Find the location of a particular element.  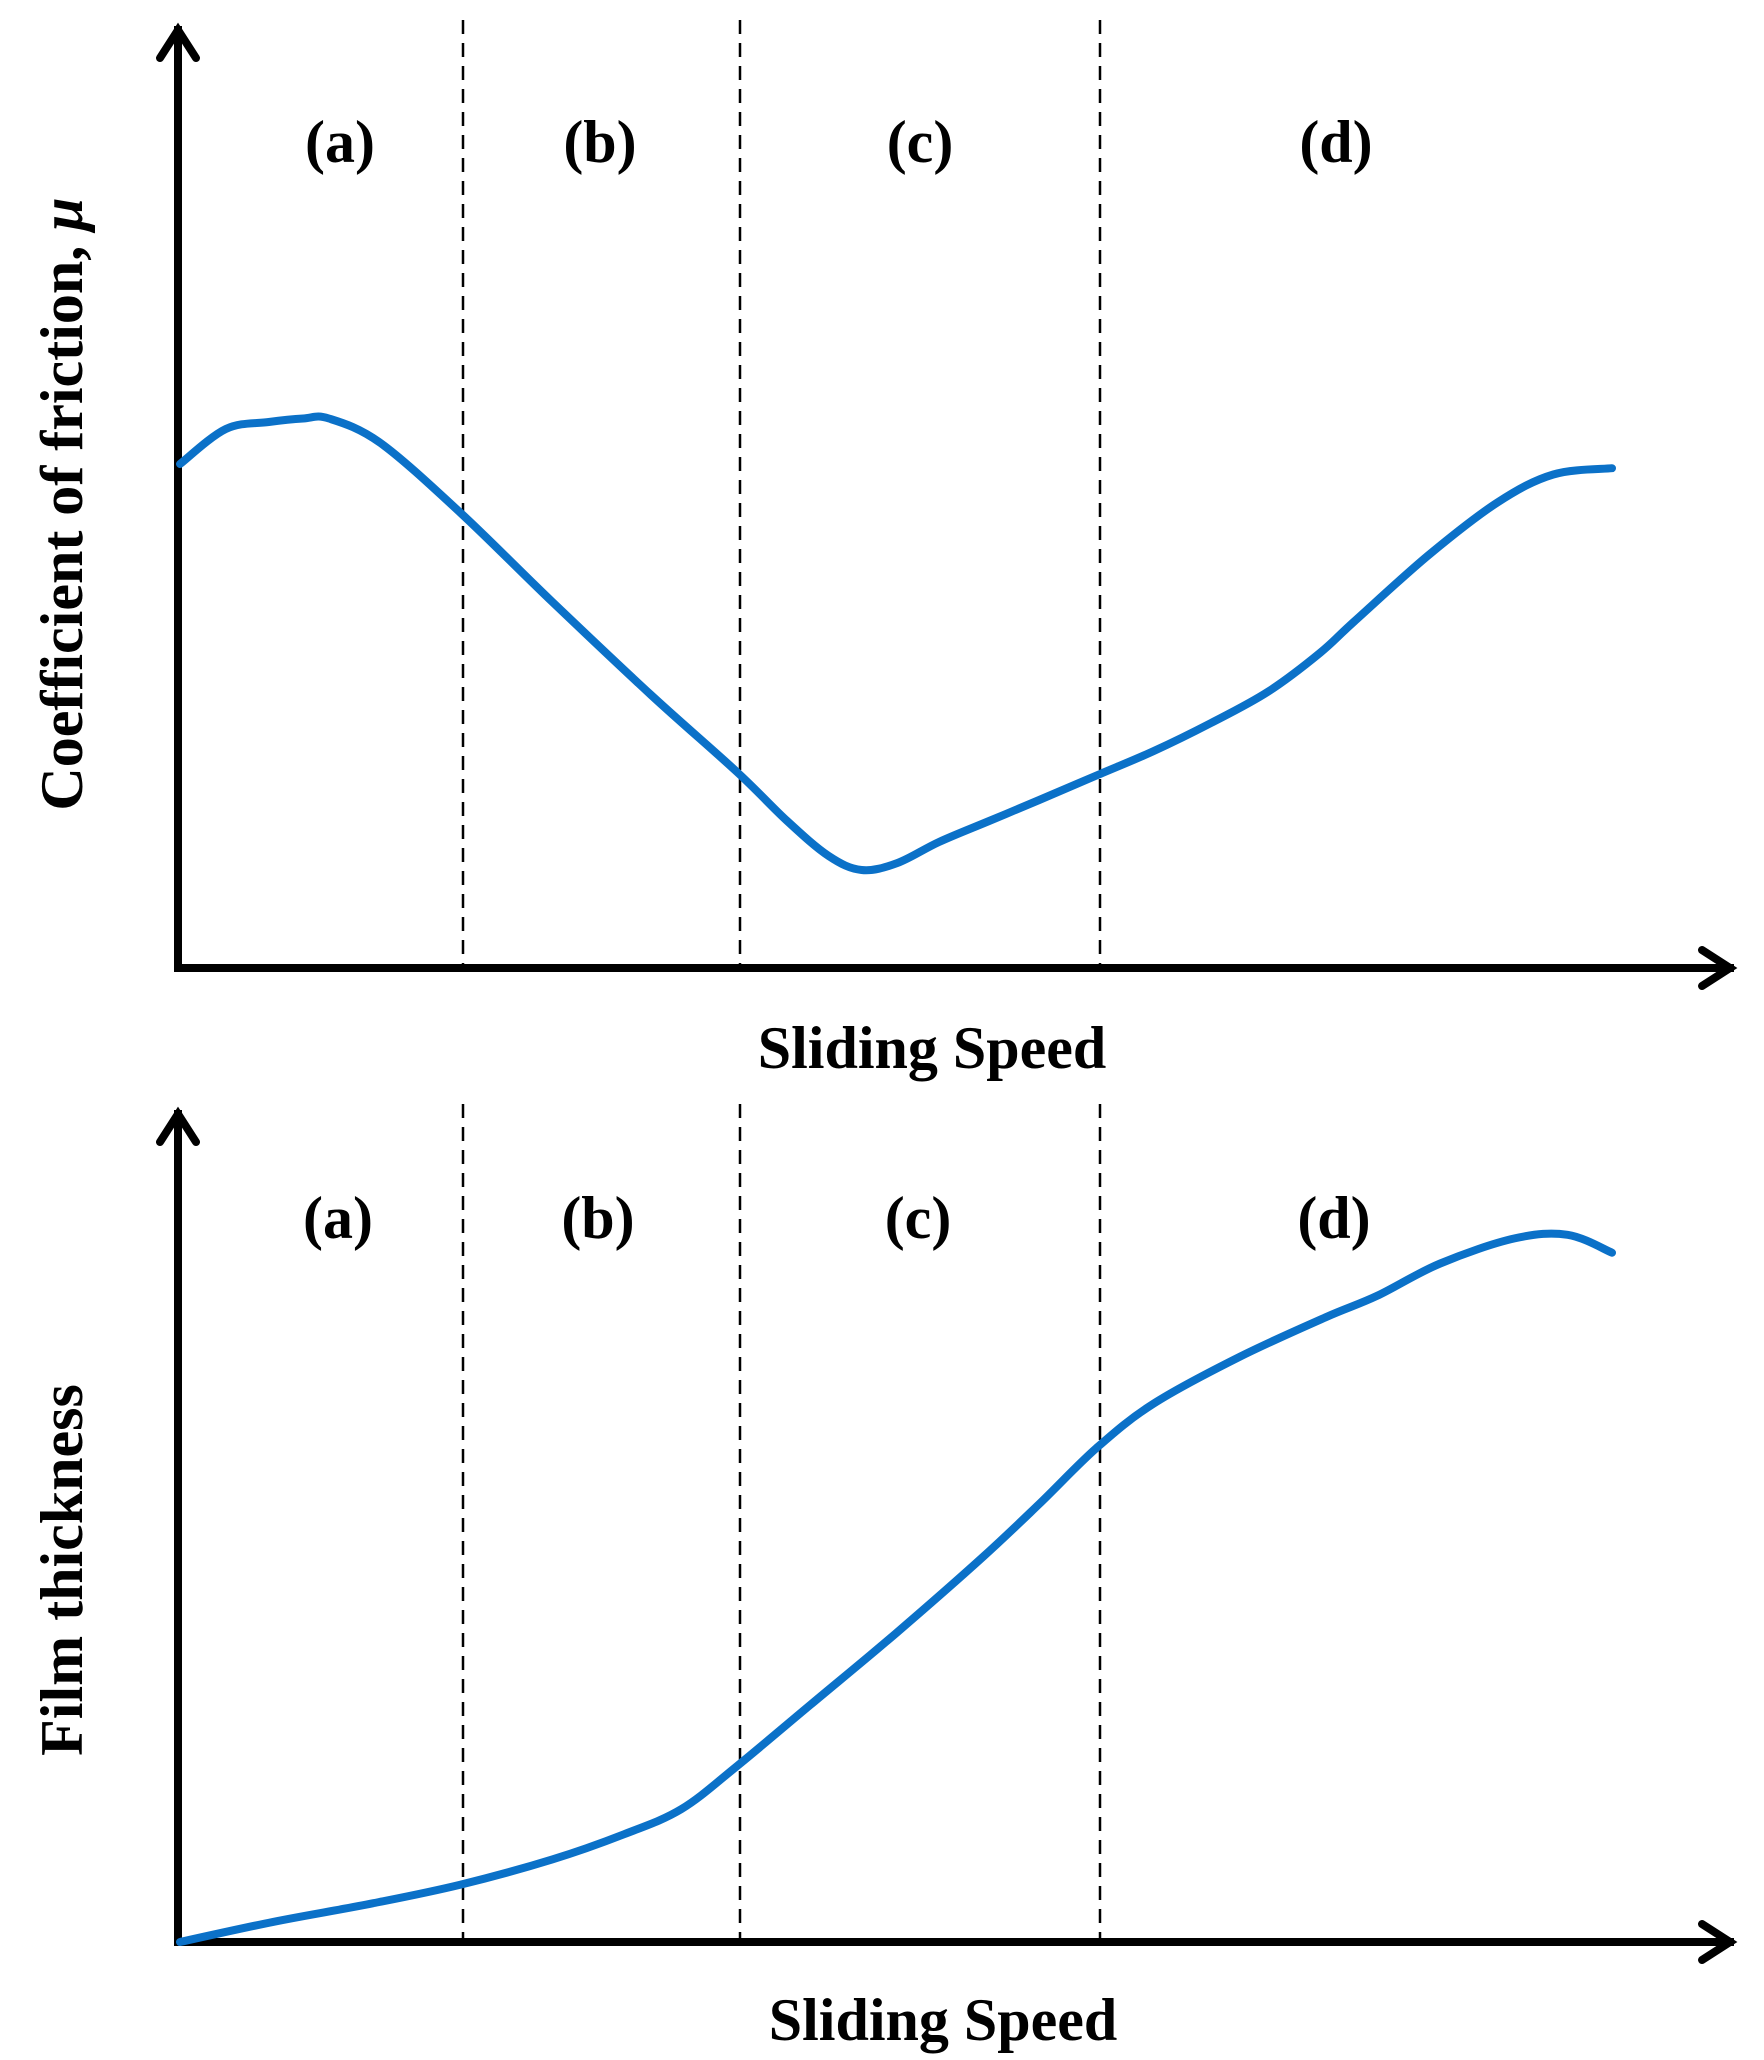

friction-region-label-b: (b) is located at coordinates (599, 142).